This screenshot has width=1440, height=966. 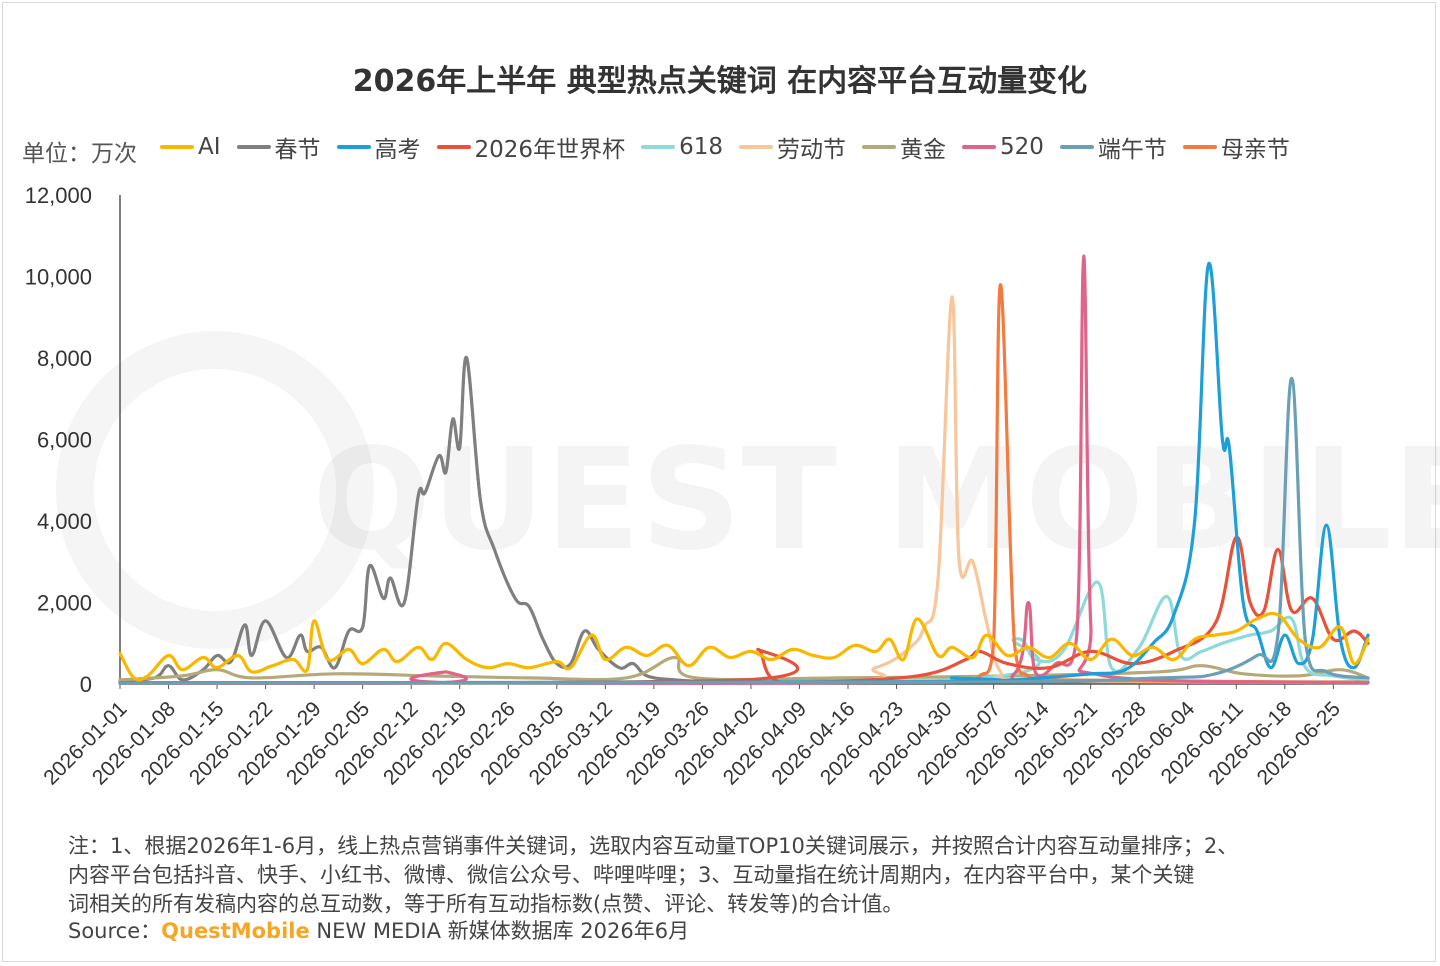 I want to click on legend-label: 黄金, so click(x=922, y=150).